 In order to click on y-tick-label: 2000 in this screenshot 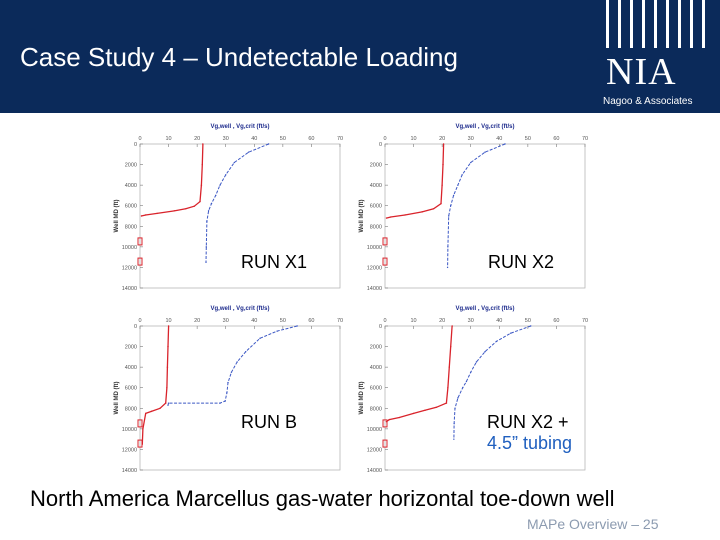, I will do `click(376, 166)`.